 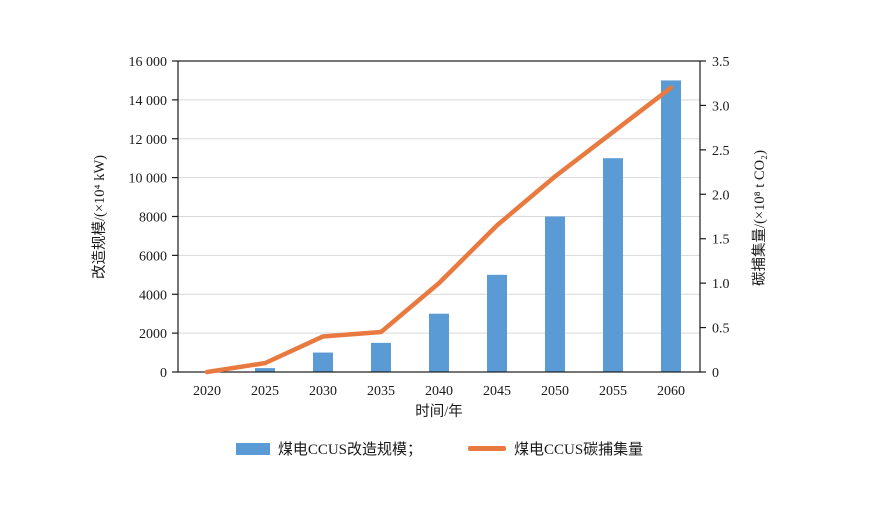 What do you see at coordinates (721, 240) in the screenshot?
I see `right-tick-label: 1.5` at bounding box center [721, 240].